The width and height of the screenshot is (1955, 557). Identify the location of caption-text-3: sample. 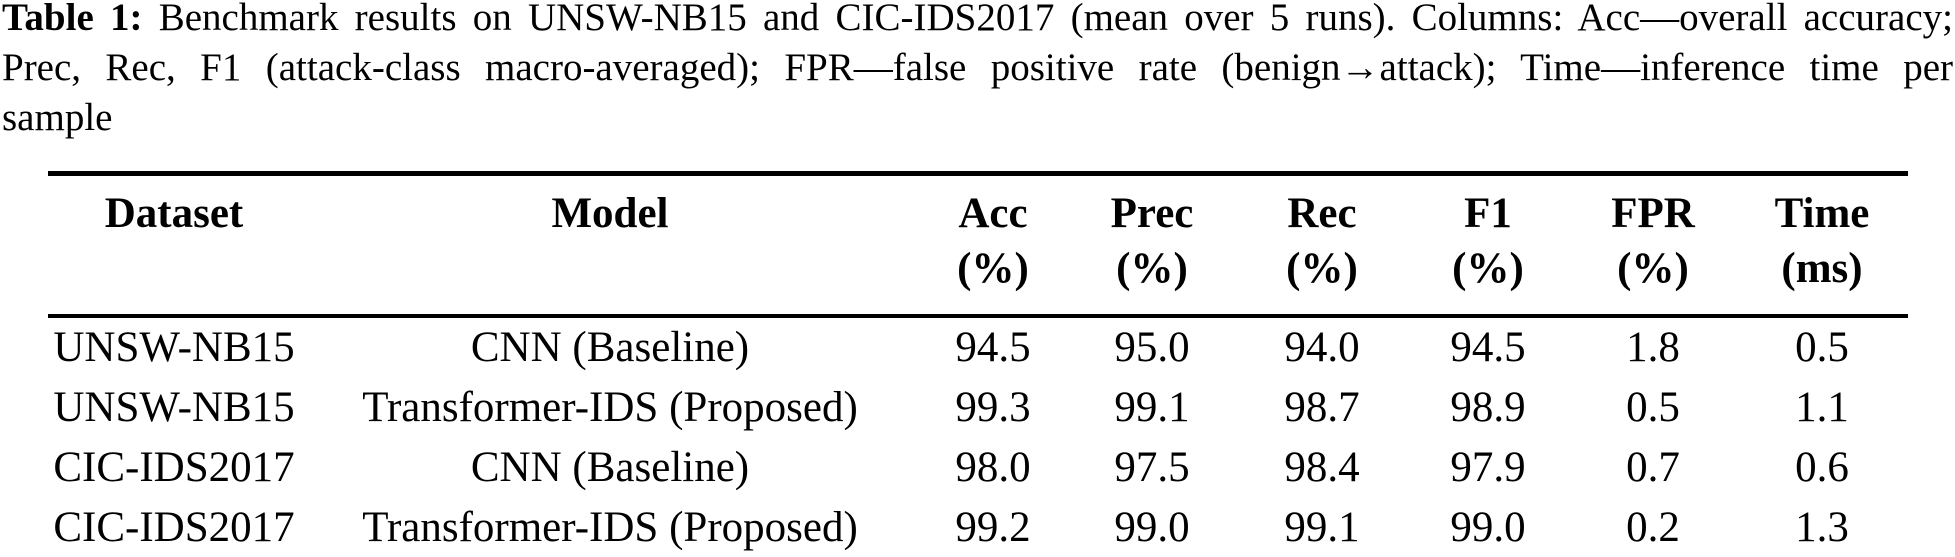
(57, 117).